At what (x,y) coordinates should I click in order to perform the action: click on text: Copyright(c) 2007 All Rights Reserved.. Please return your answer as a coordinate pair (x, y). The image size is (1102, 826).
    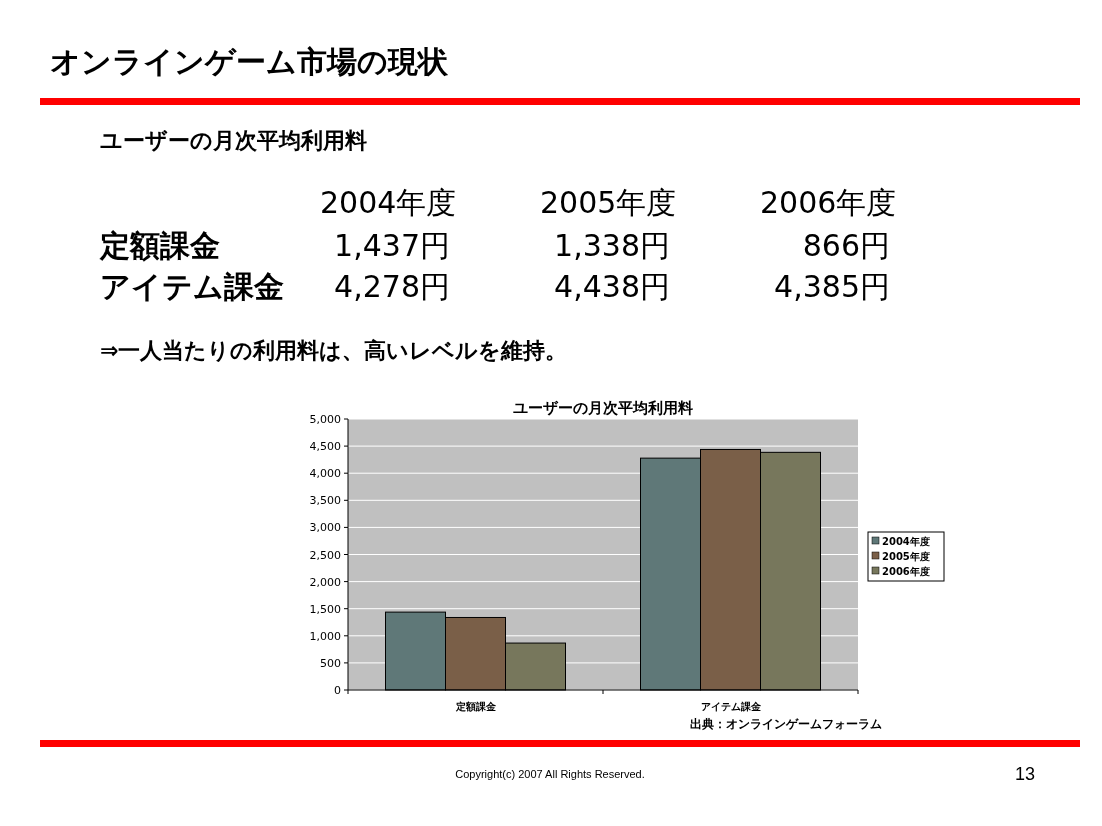
    Looking at the image, I should click on (550, 774).